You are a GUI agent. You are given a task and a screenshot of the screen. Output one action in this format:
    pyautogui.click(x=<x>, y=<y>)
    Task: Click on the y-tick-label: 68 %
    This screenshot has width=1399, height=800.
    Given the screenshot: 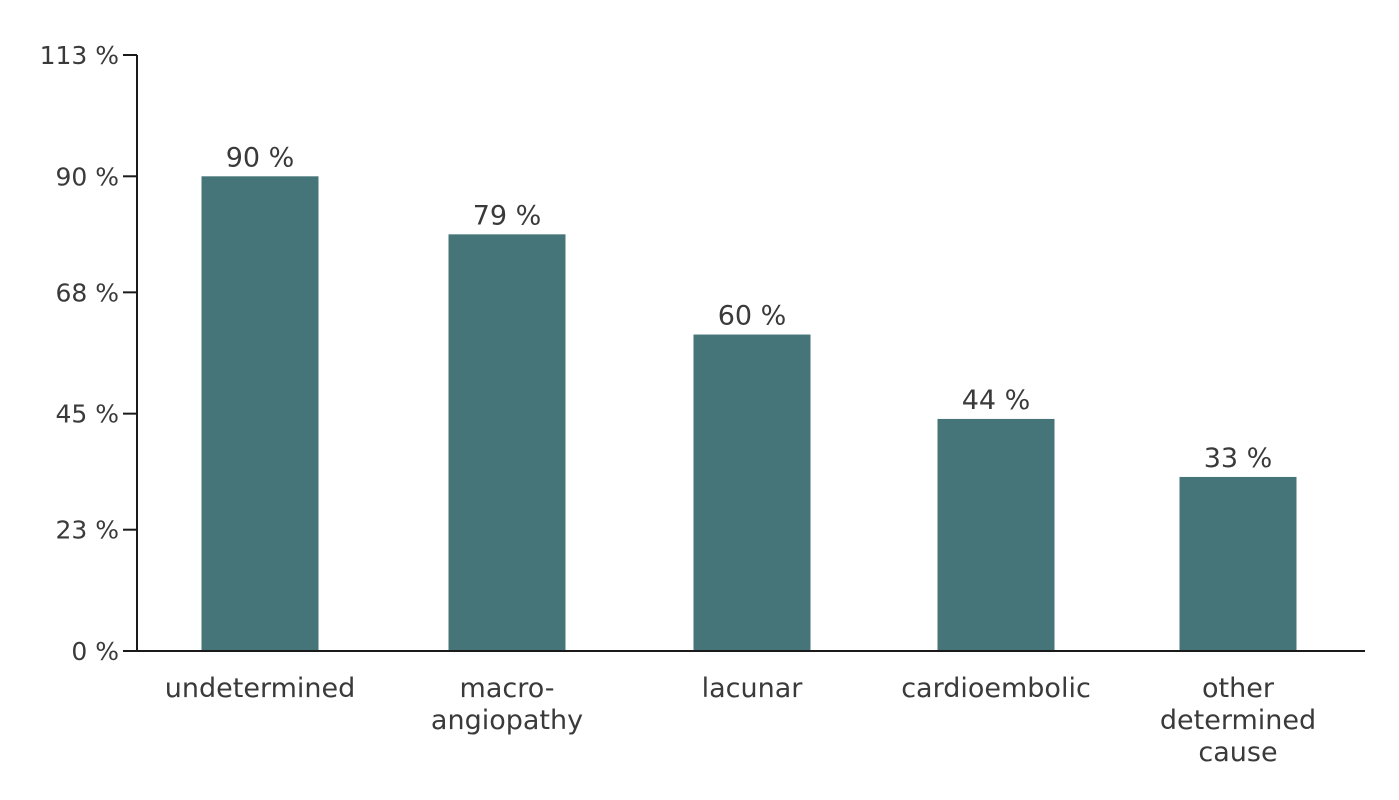 What is the action you would take?
    pyautogui.click(x=87, y=292)
    